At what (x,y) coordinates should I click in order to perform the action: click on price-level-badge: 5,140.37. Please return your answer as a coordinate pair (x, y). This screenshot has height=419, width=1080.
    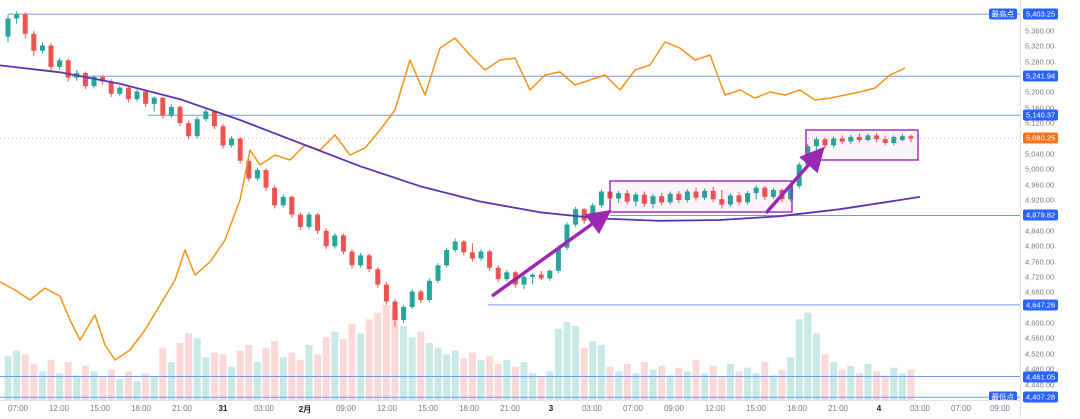
    Looking at the image, I should click on (1041, 115).